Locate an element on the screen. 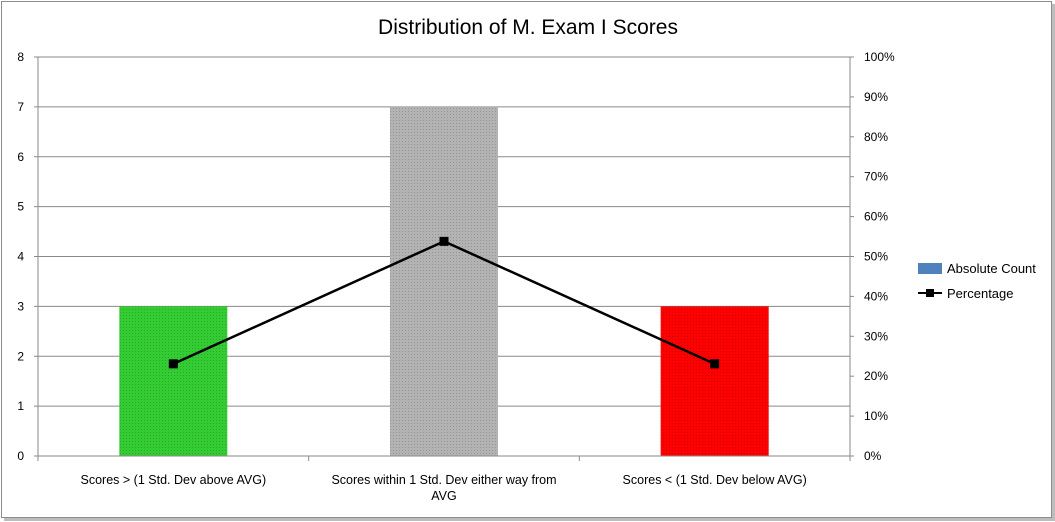  y-tick-label: 3 is located at coordinates (20, 306).